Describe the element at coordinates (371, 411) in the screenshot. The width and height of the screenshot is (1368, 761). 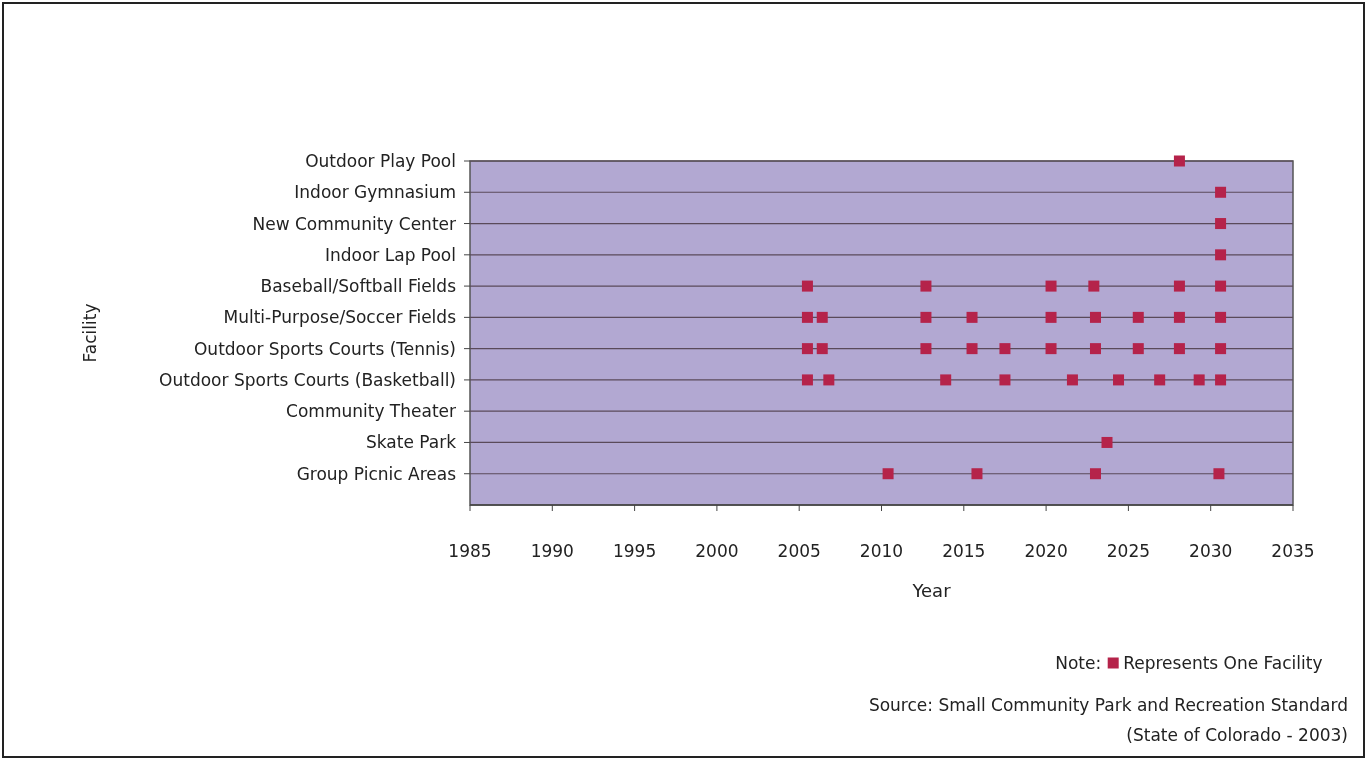
I see `y-tick-label: Community Theater` at that location.